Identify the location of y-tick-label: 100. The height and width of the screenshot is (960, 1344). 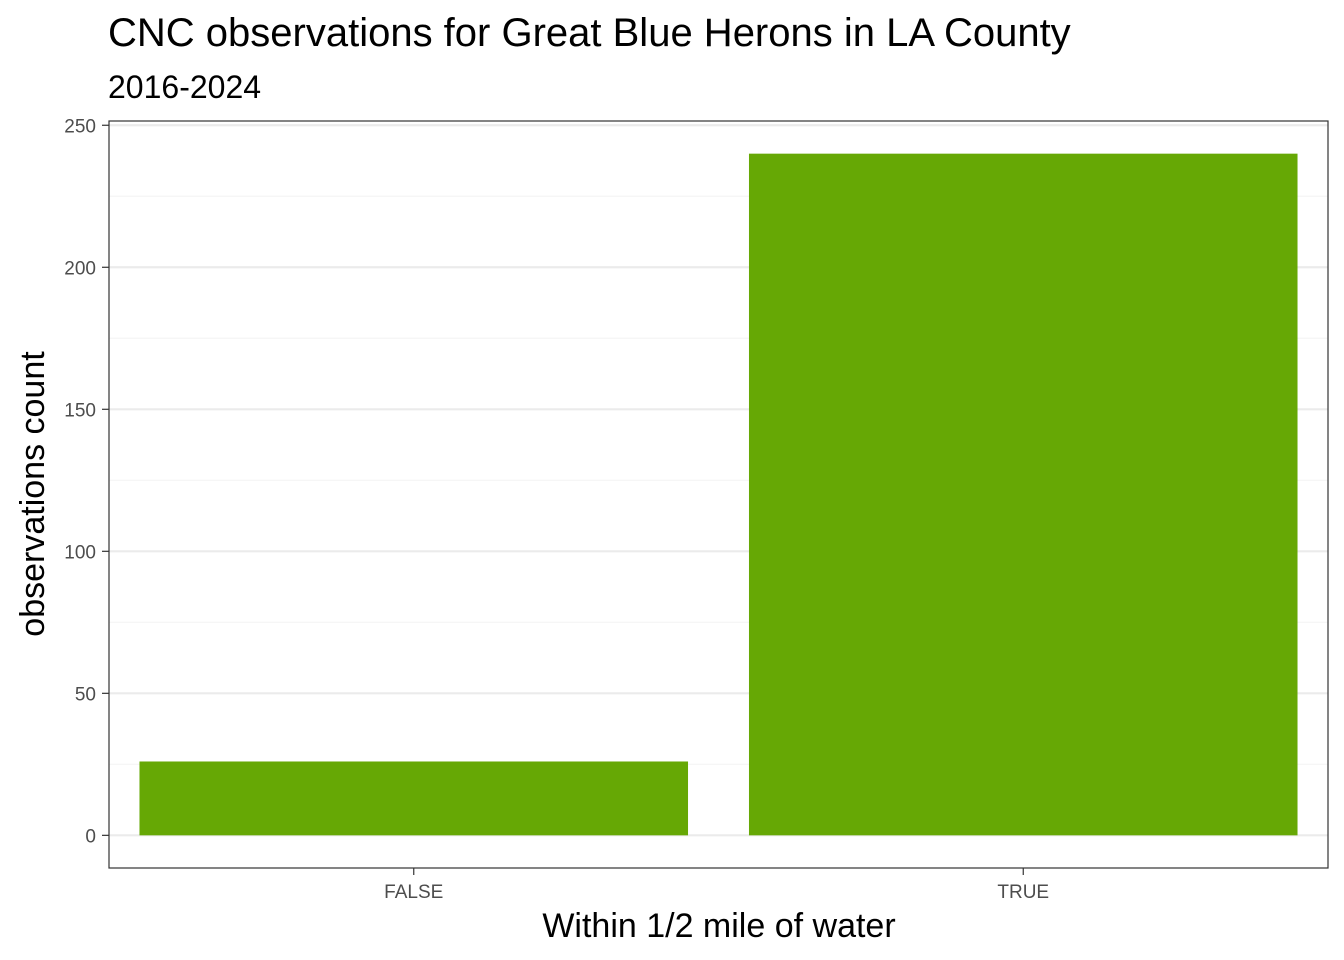
(80, 552).